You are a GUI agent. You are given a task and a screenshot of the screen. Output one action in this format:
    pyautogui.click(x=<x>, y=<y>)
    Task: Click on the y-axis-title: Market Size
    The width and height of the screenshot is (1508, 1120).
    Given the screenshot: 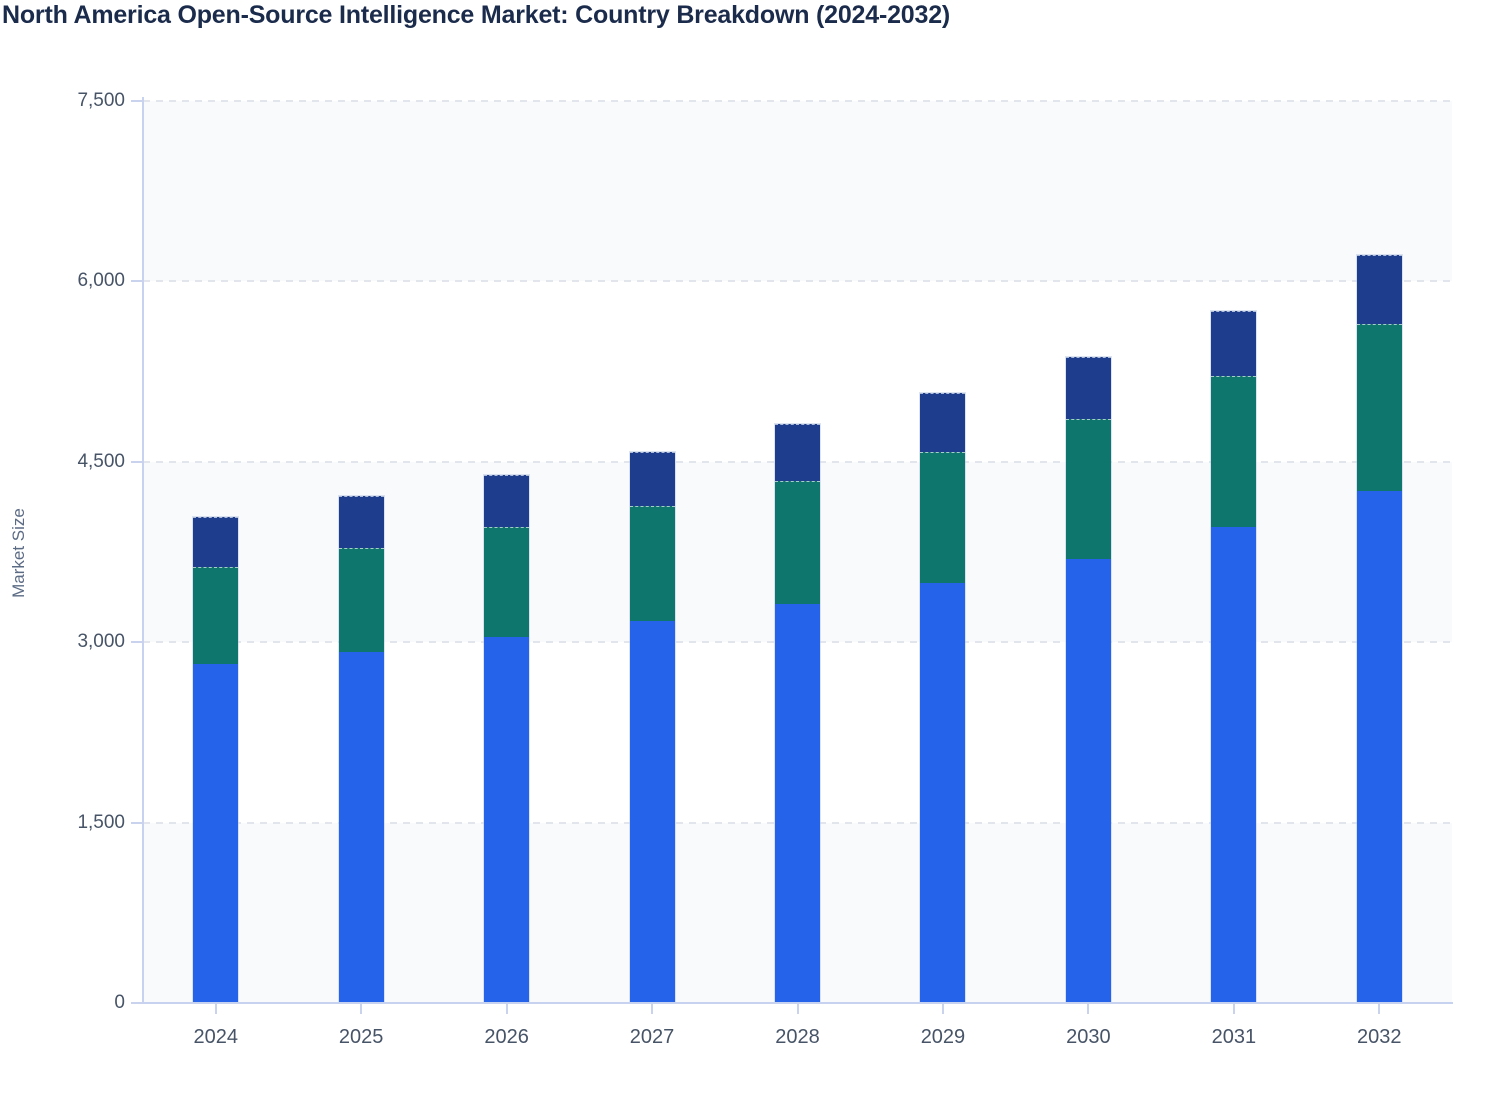 What is the action you would take?
    pyautogui.click(x=18, y=553)
    